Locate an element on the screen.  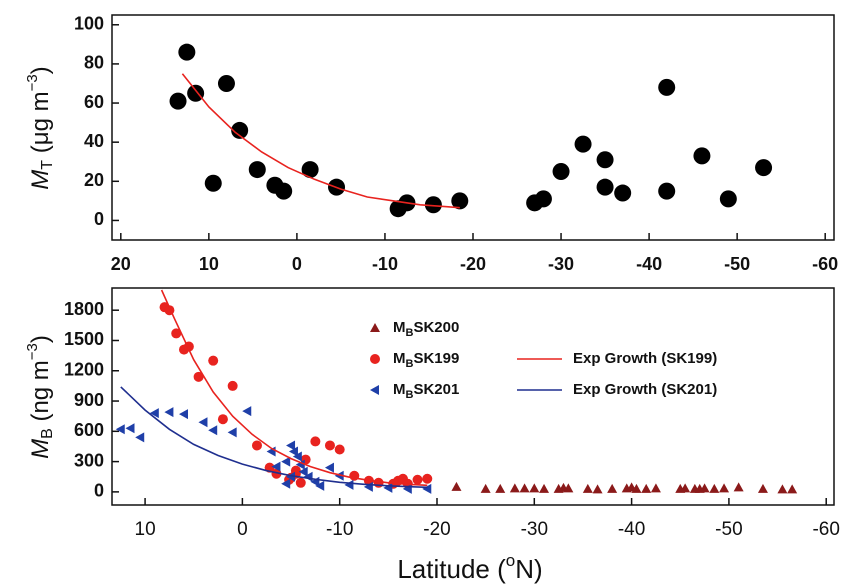
x-tick-label: -50 is located at coordinates (737, 264).